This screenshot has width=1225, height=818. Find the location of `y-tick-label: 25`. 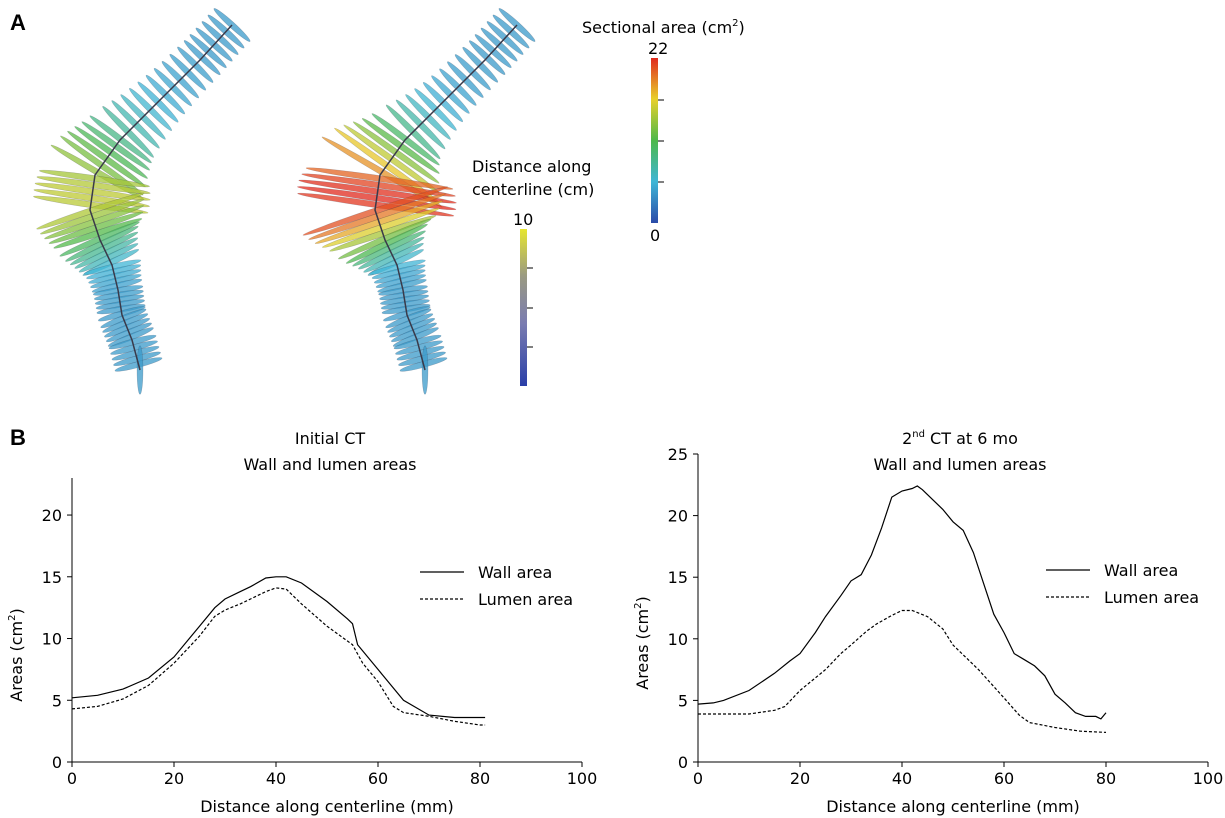

y-tick-label: 25 is located at coordinates (678, 454).